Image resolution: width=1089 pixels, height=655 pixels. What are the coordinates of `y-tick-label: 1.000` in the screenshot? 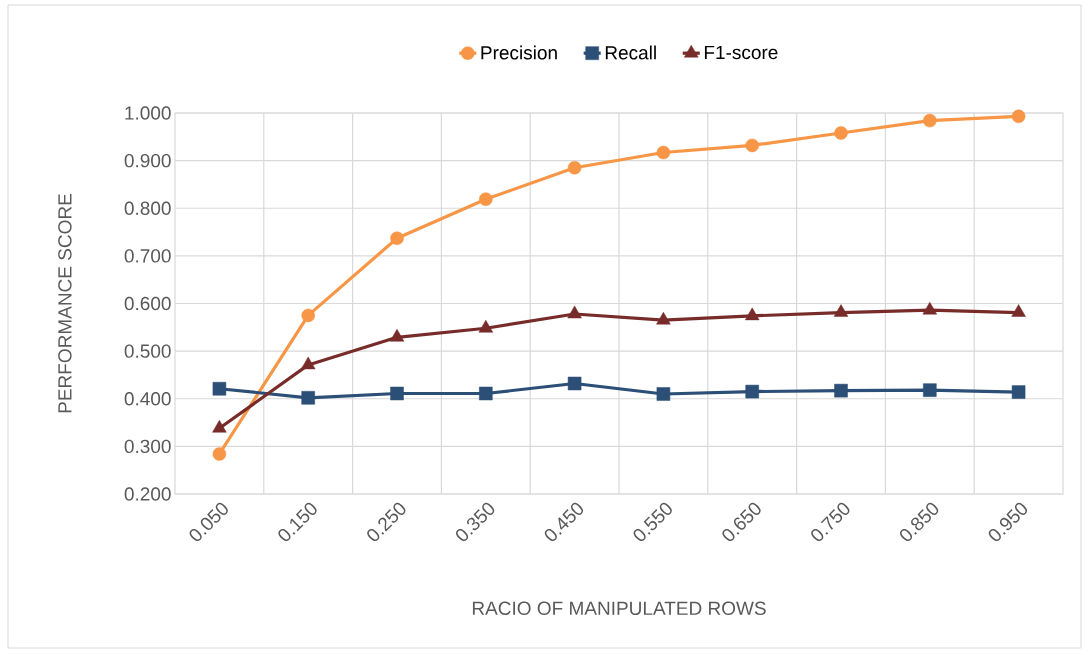 It's located at (148, 113).